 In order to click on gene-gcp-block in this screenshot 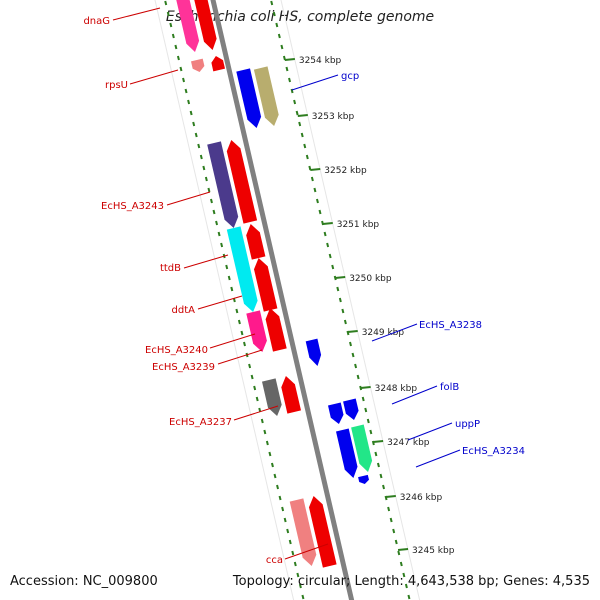, I will do `click(266, 96)`.